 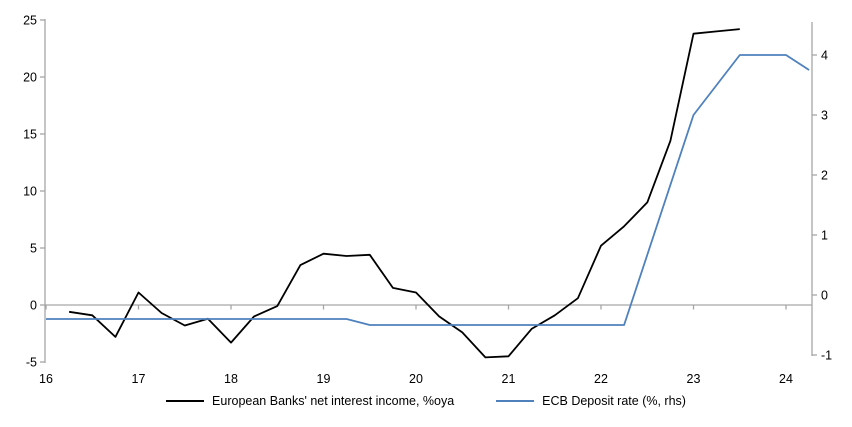 What do you see at coordinates (30, 134) in the screenshot?
I see `left-axis-tick-label: 15` at bounding box center [30, 134].